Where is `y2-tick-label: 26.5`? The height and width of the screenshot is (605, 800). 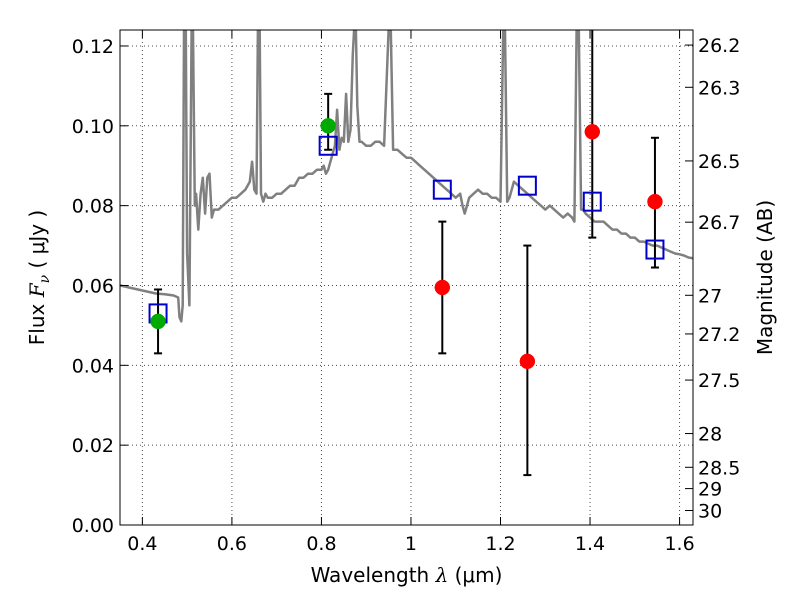 y2-tick-label: 26.5 is located at coordinates (719, 162).